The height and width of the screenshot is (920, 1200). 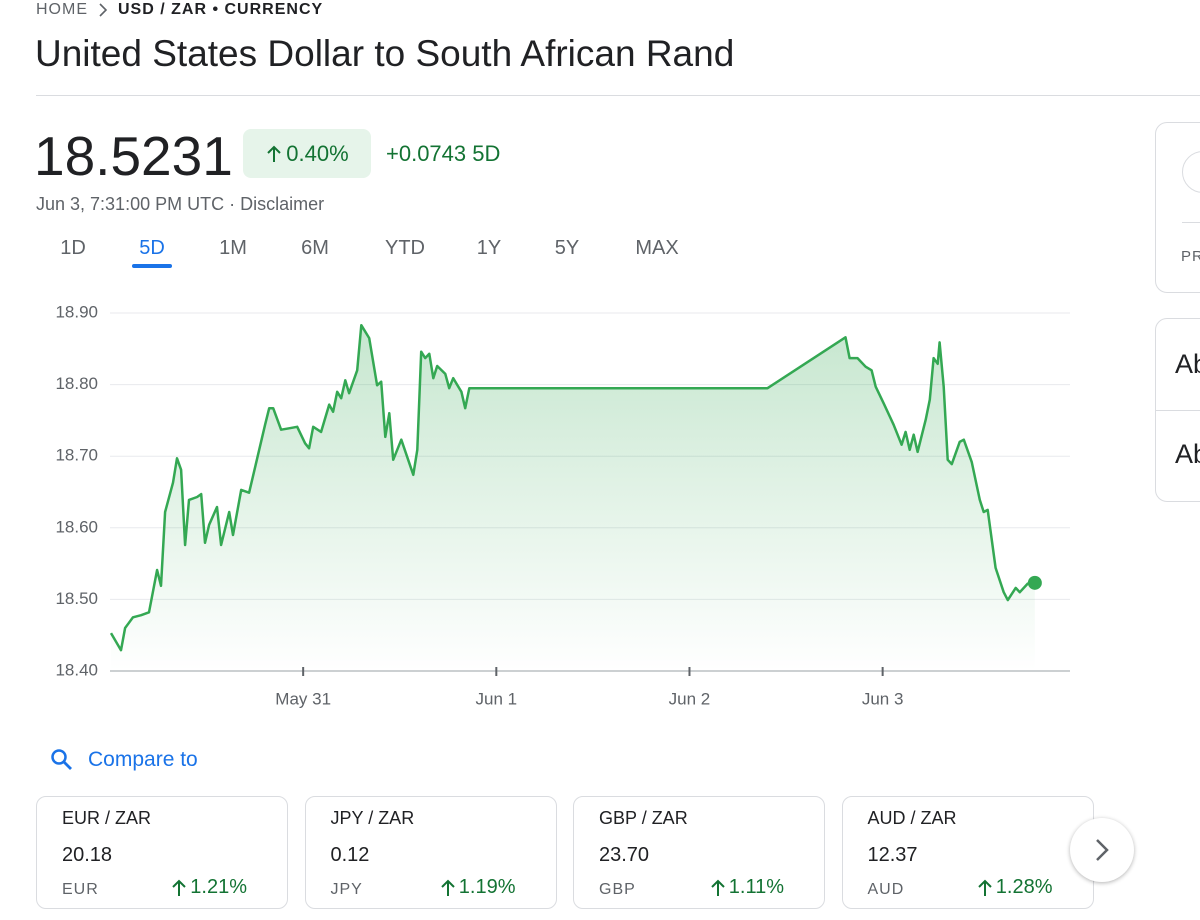 I want to click on range-tab: 5Y, so click(x=567, y=248).